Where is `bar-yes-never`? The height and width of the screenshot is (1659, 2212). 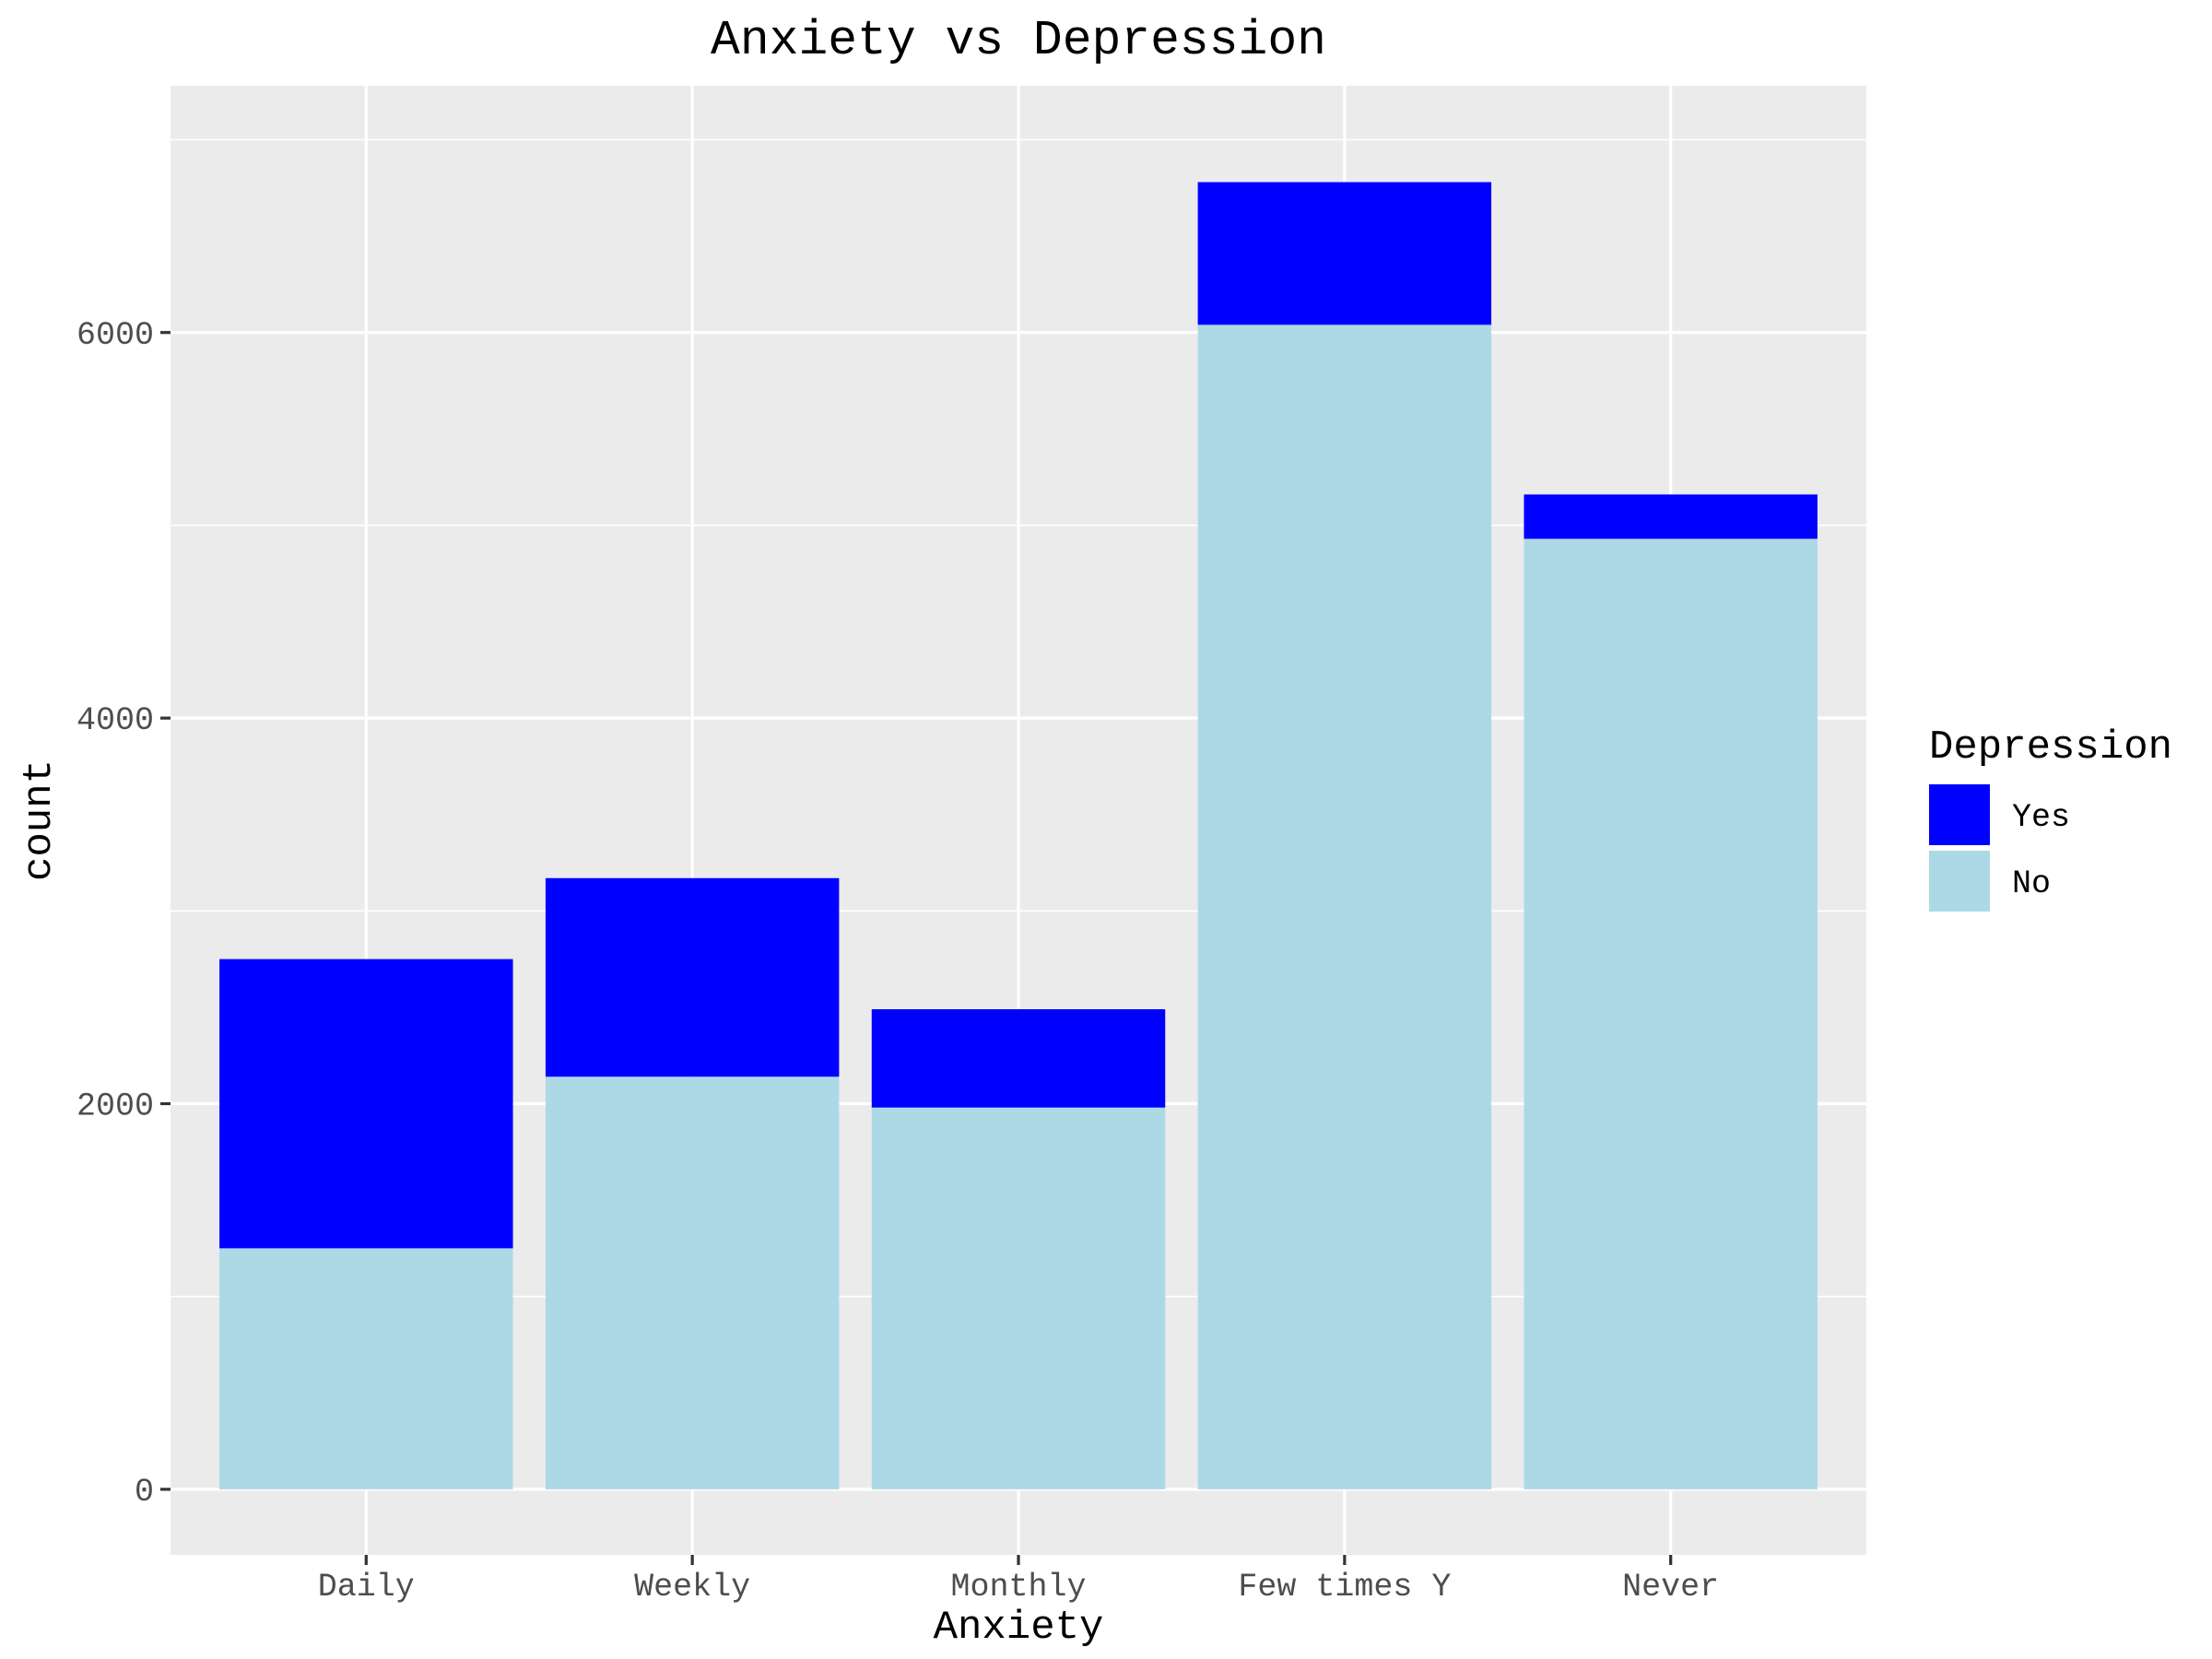
bar-yes-never is located at coordinates (1671, 516).